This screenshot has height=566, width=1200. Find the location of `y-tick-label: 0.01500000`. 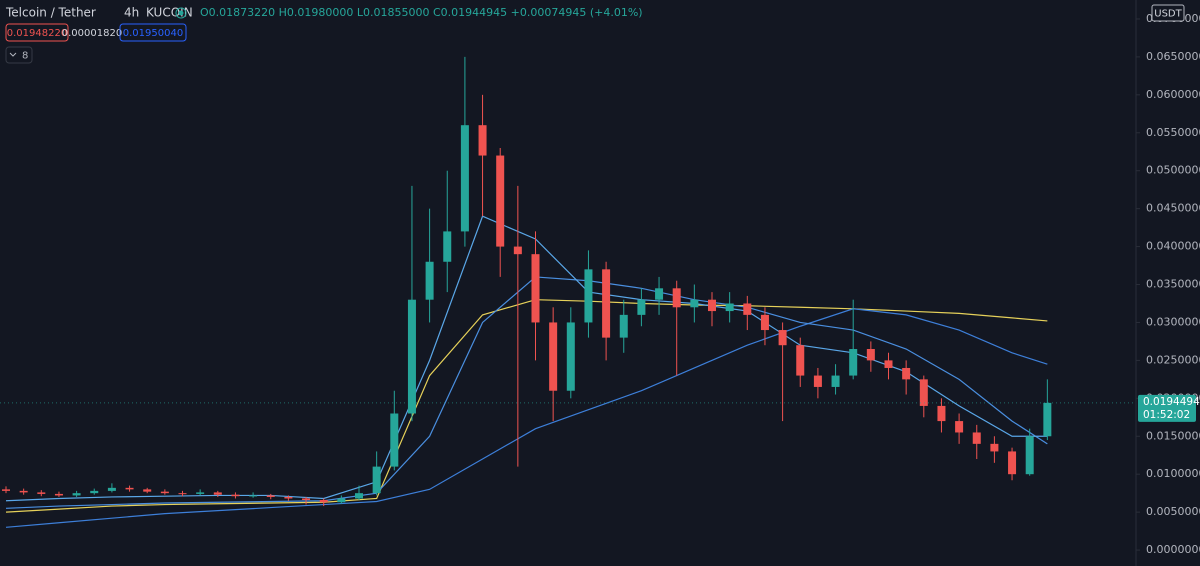

y-tick-label: 0.01500000 is located at coordinates (1173, 435).